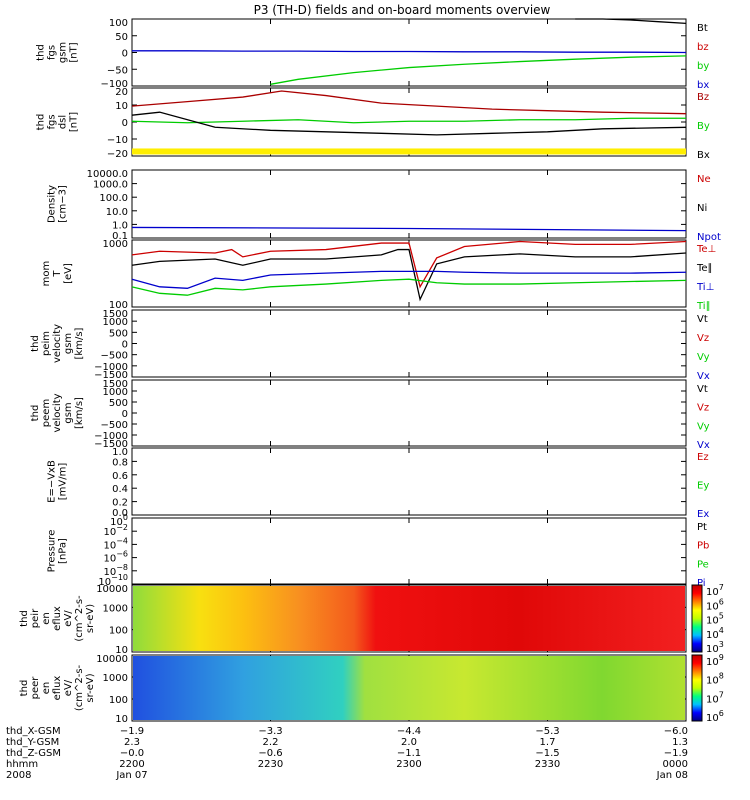 This screenshot has height=800, width=750. I want to click on series-bx, so click(409, 52).